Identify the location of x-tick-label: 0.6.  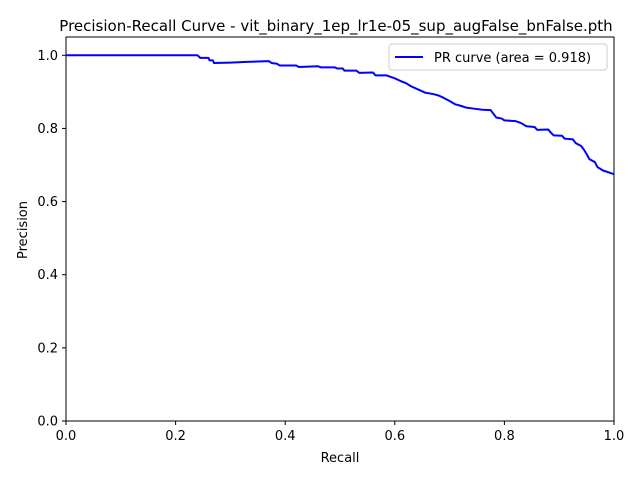
(394, 436).